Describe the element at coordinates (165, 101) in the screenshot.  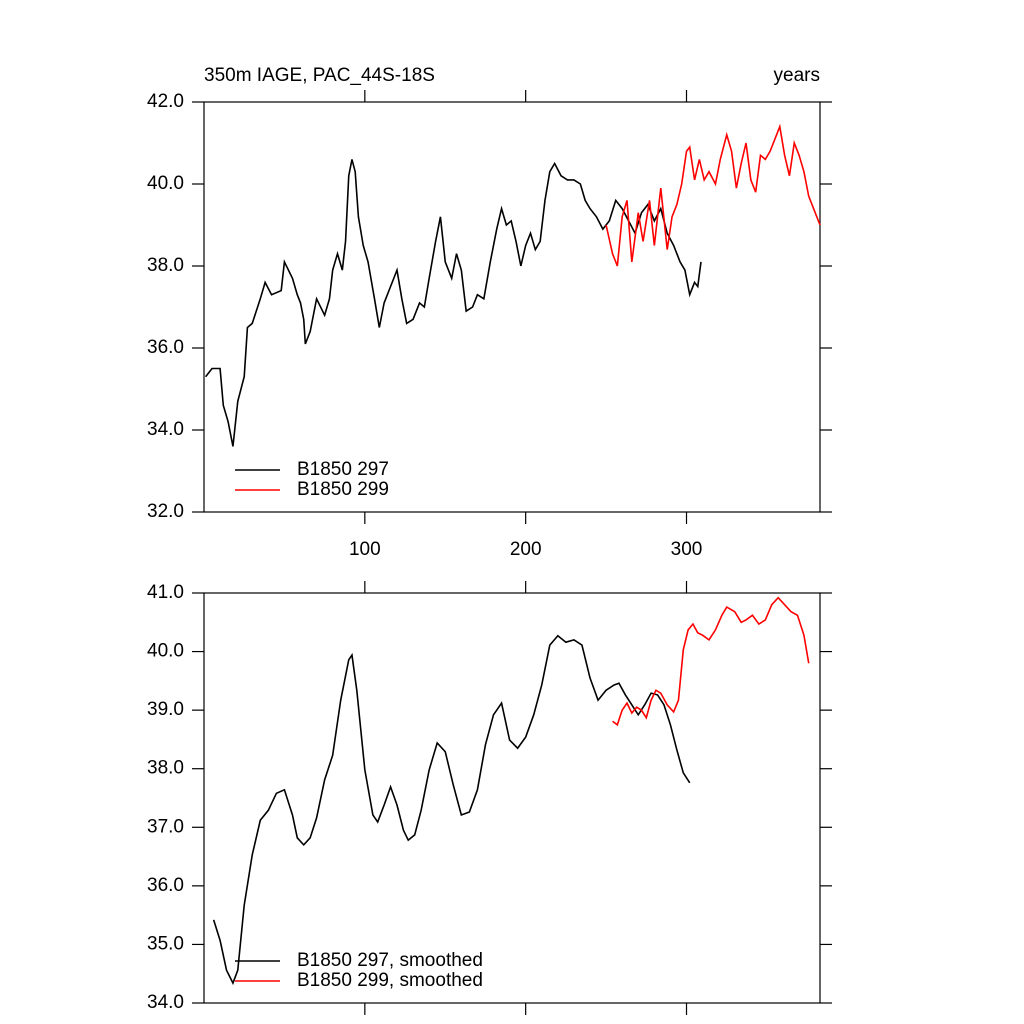
I see `y-tick-label: 42.0` at that location.